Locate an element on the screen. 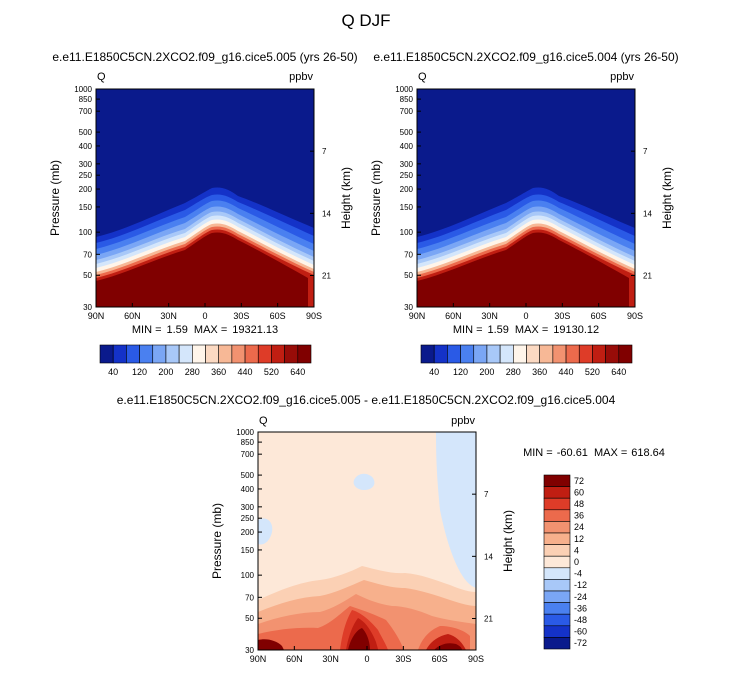 This screenshot has height=673, width=733. colorbar-label: -12 is located at coordinates (580, 585).